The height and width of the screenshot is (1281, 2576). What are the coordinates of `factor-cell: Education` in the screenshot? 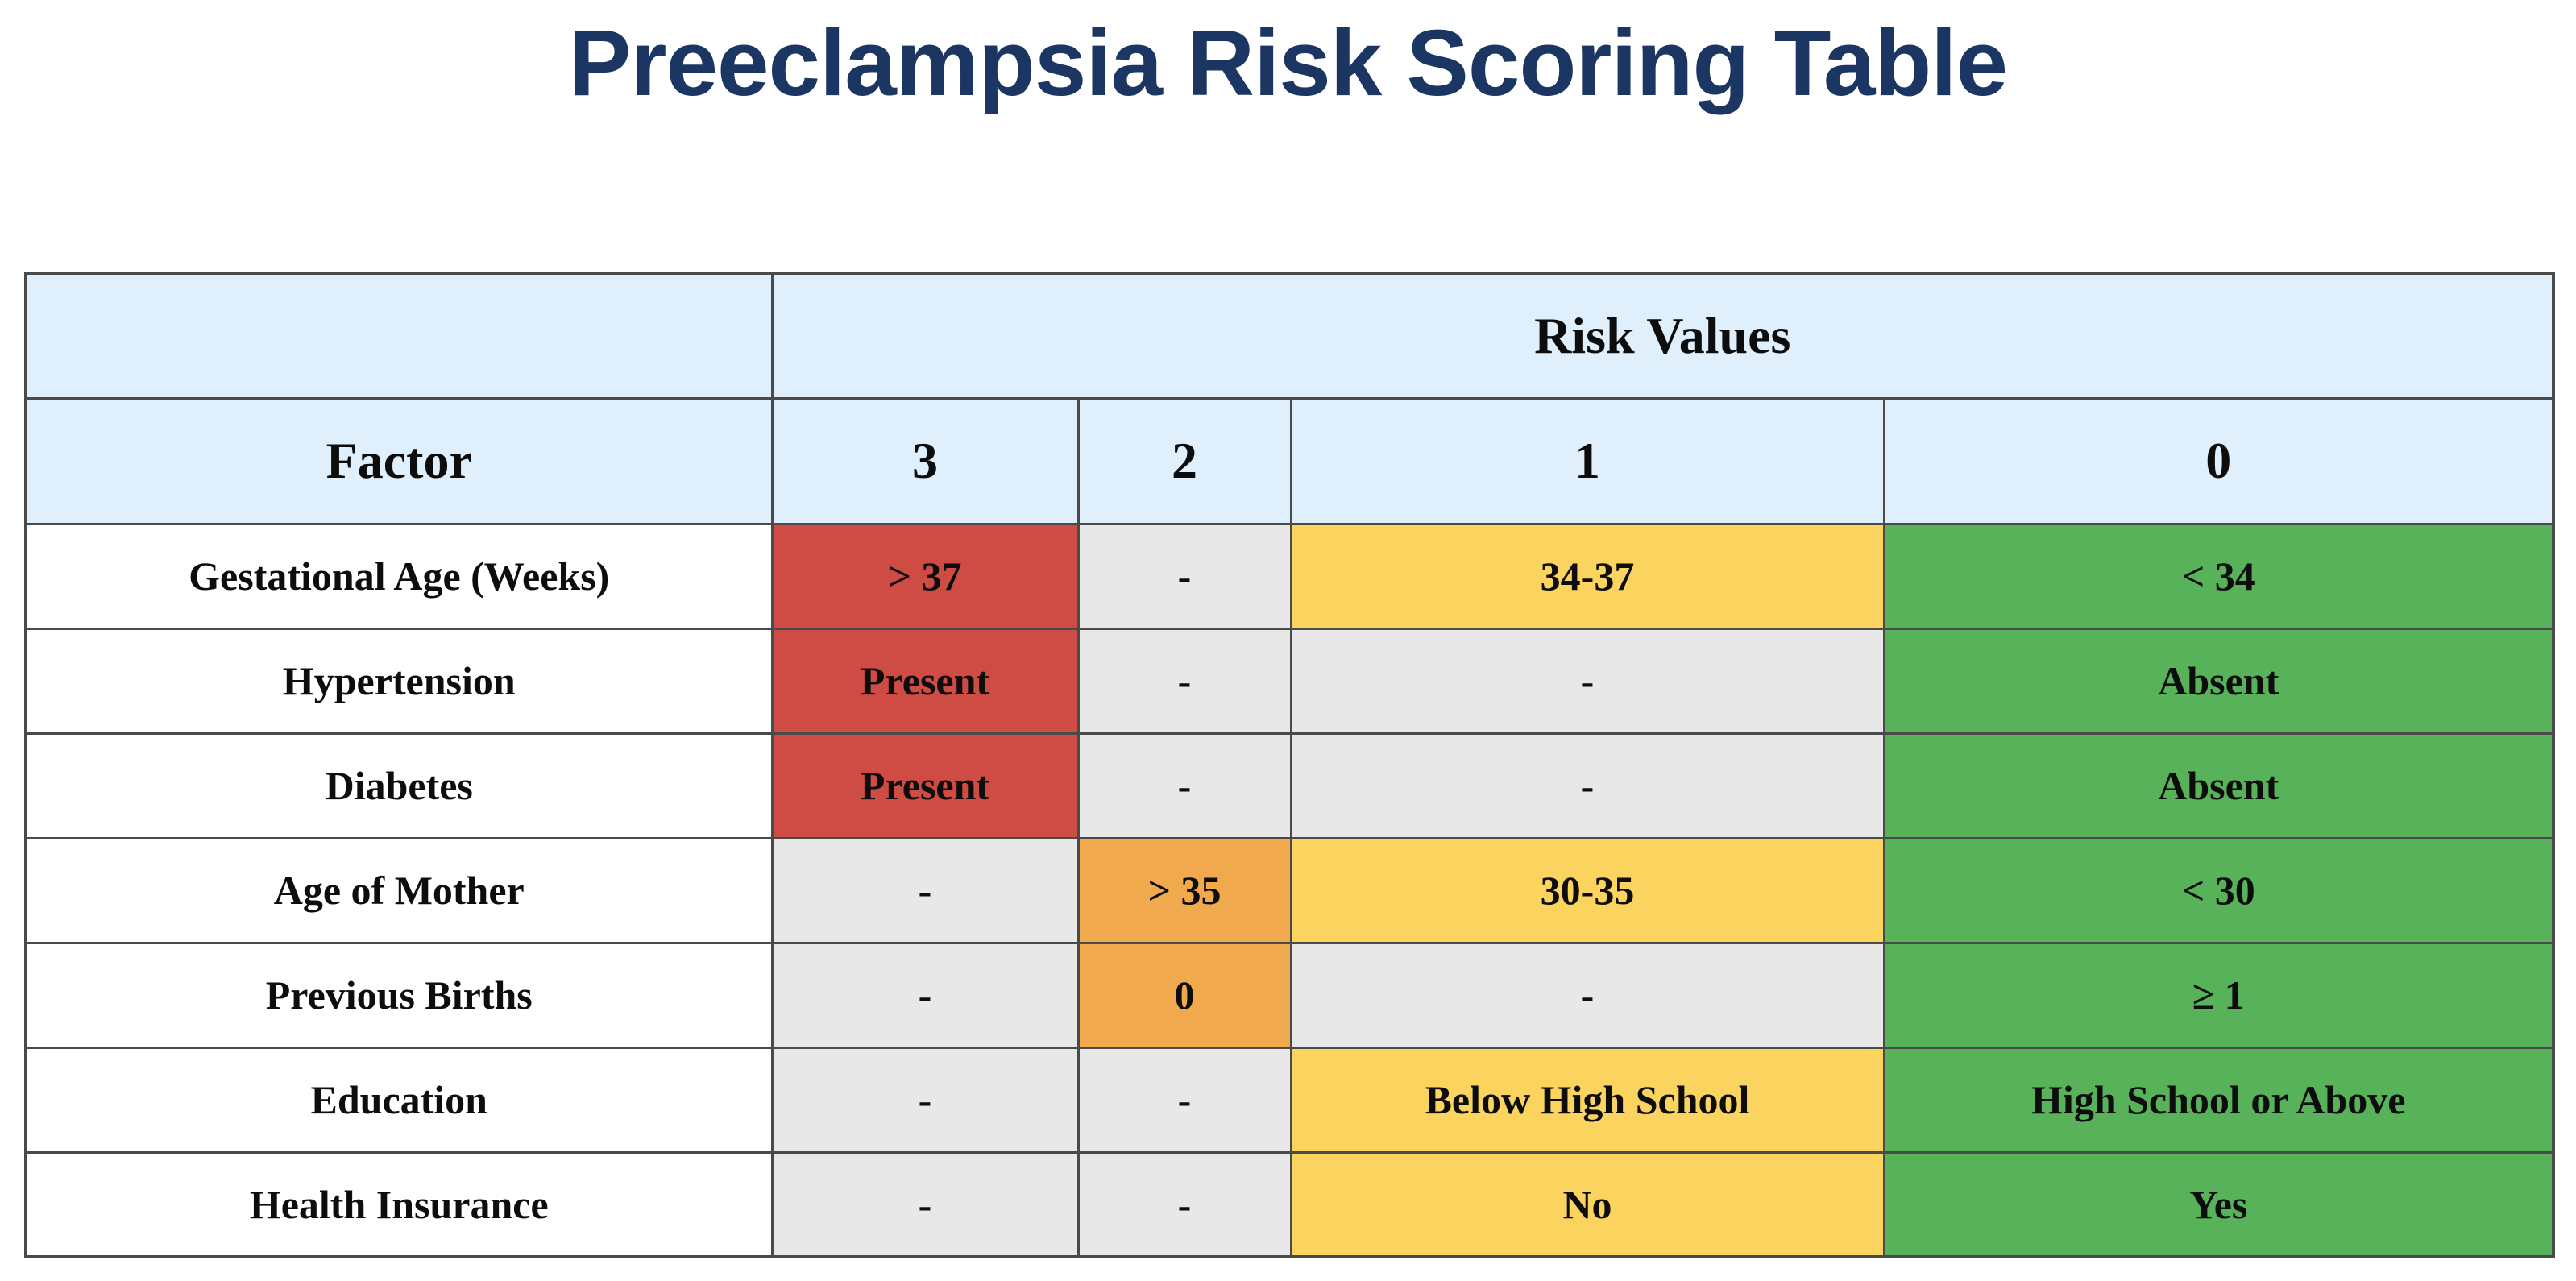 It's located at (399, 1100).